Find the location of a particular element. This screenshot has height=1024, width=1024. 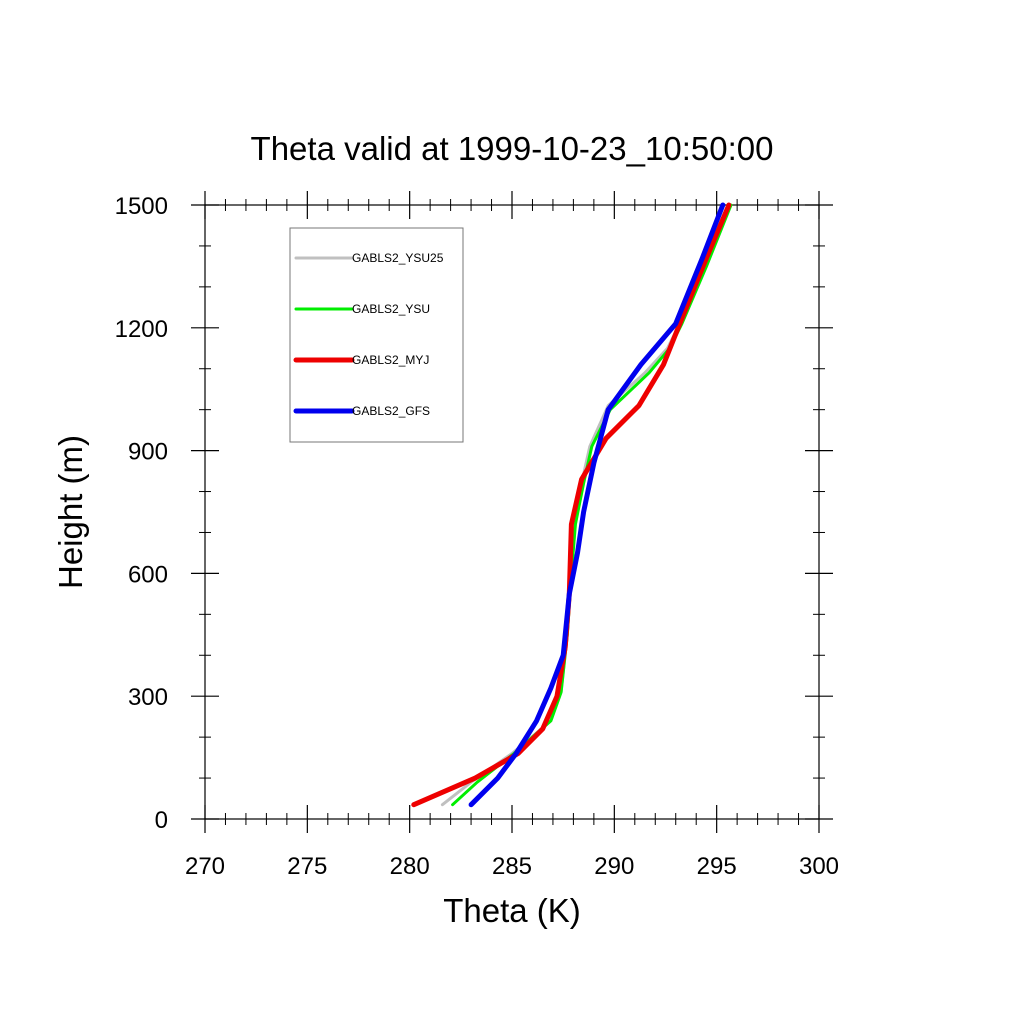

x-tick-label: 290 is located at coordinates (614, 866).